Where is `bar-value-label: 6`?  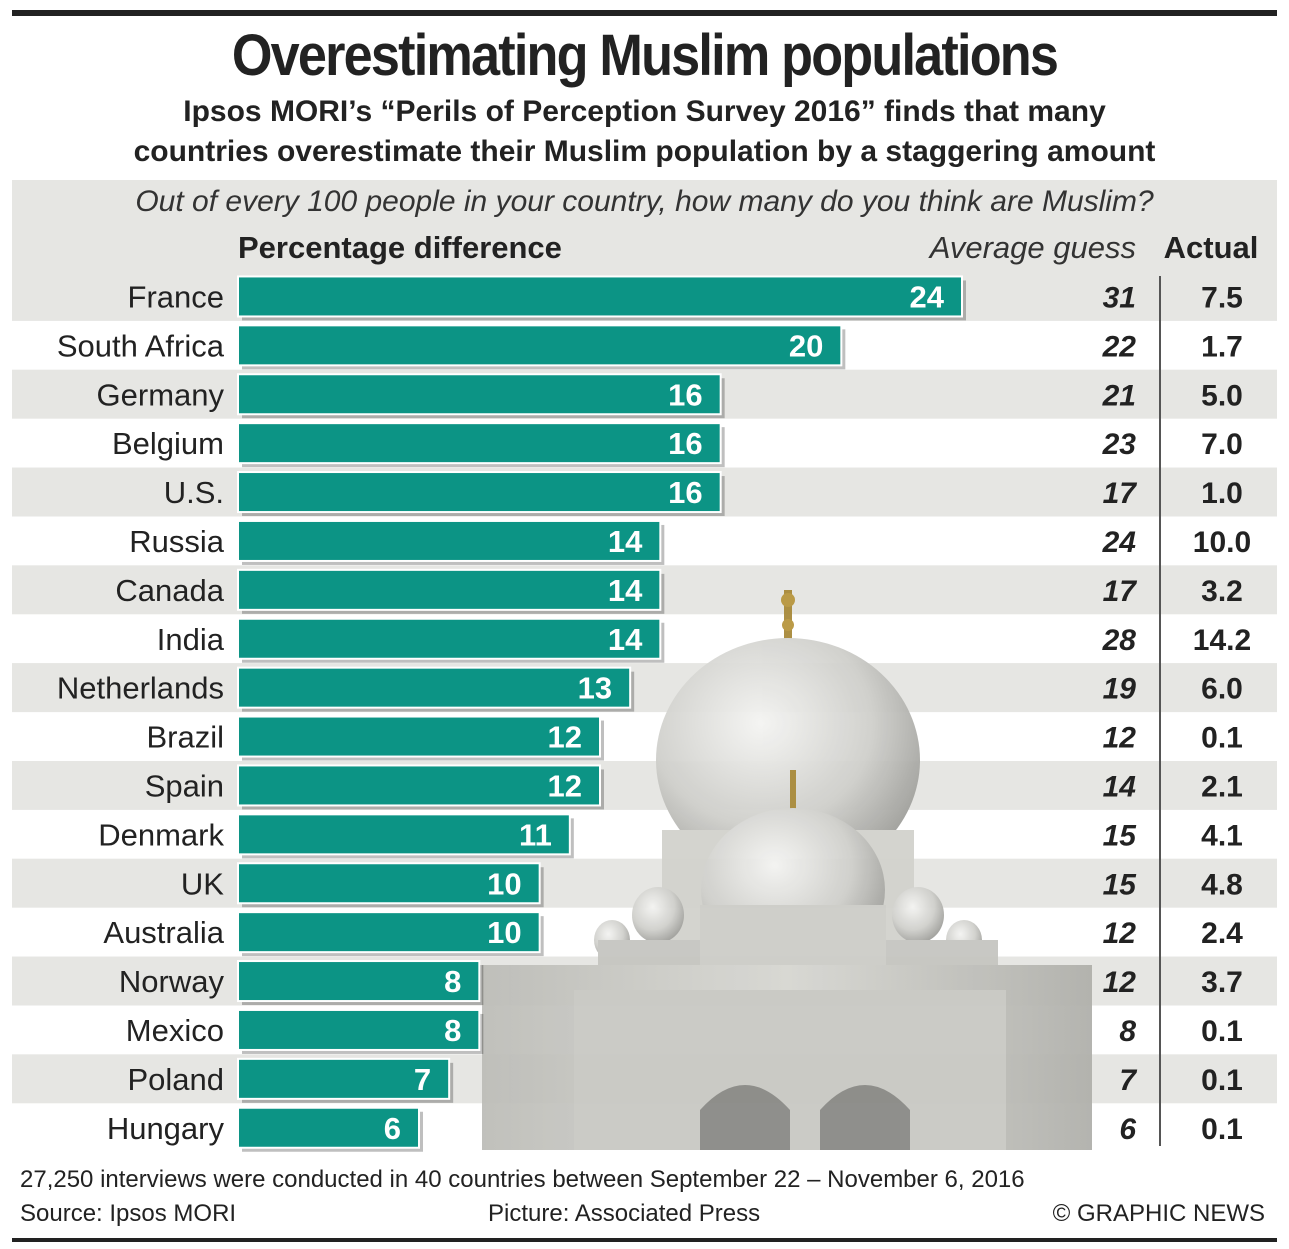
bar-value-label: 6 is located at coordinates (392, 1128).